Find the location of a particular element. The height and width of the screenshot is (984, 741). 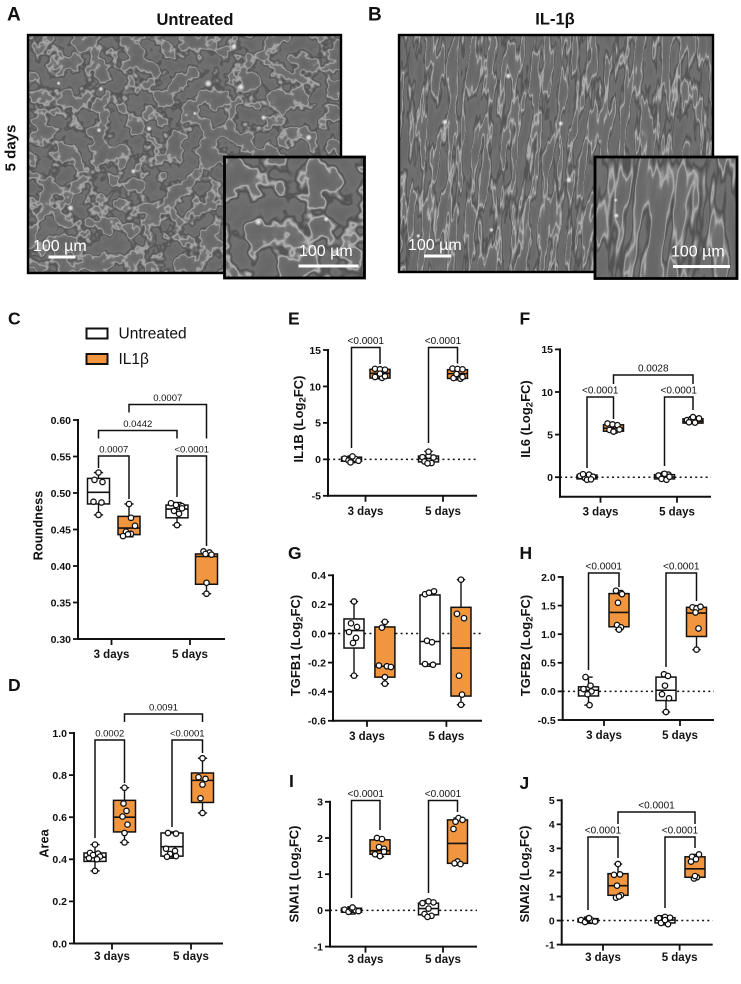

svg-text: C is located at coordinates (14, 319).